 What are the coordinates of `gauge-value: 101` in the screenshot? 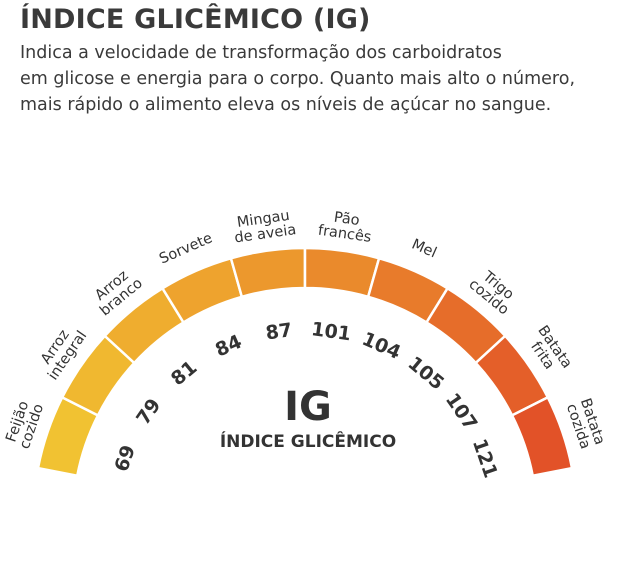 It's located at (331, 331).